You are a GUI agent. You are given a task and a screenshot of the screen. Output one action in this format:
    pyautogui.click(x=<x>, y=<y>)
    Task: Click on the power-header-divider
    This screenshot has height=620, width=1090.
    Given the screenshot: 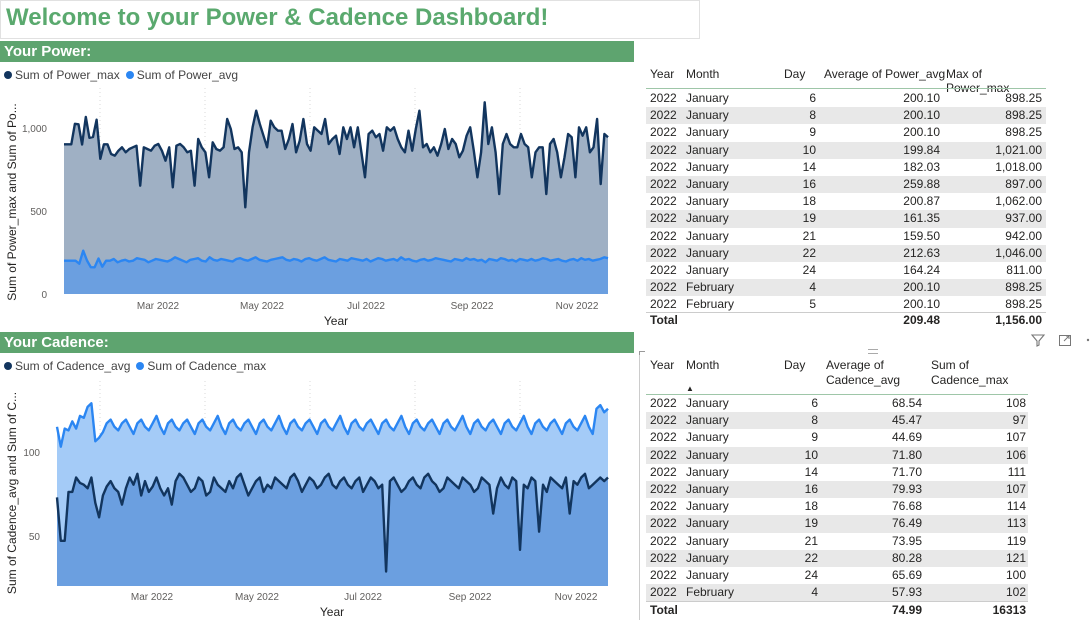 What is the action you would take?
    pyautogui.click(x=846, y=88)
    